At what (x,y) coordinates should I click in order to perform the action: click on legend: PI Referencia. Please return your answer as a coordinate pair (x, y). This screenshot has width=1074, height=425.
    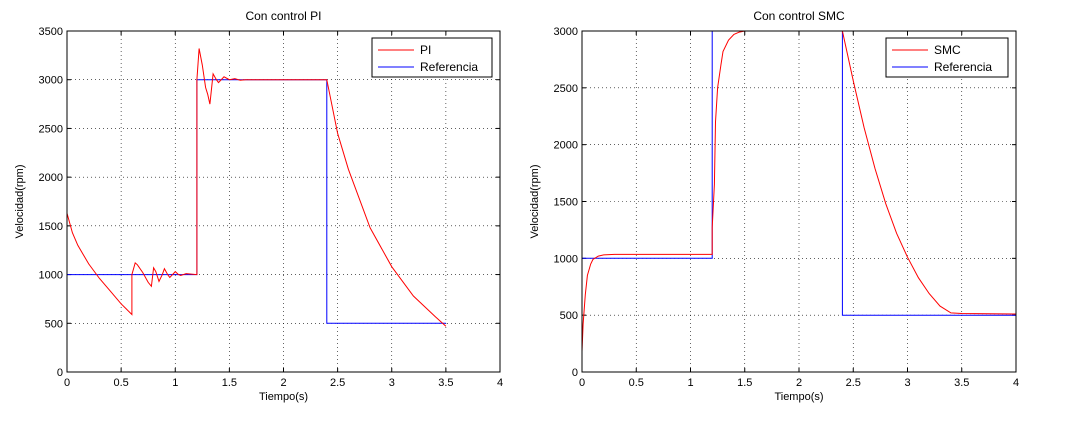
    Looking at the image, I should click on (432, 57).